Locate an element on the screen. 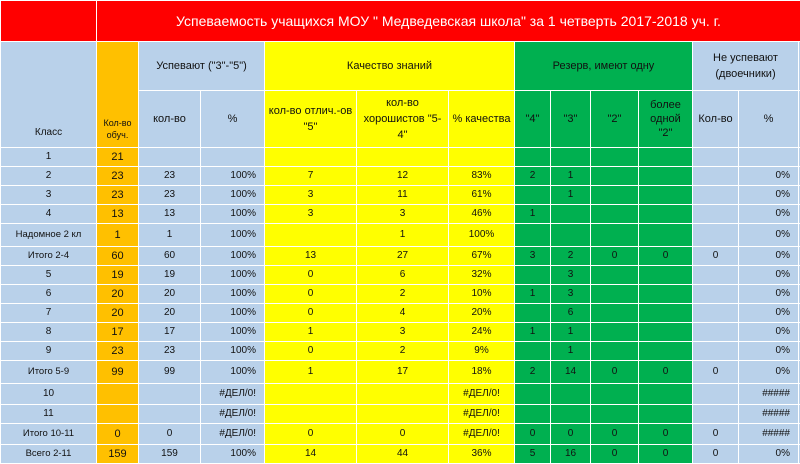  cell-passing-count: 13 is located at coordinates (170, 214).